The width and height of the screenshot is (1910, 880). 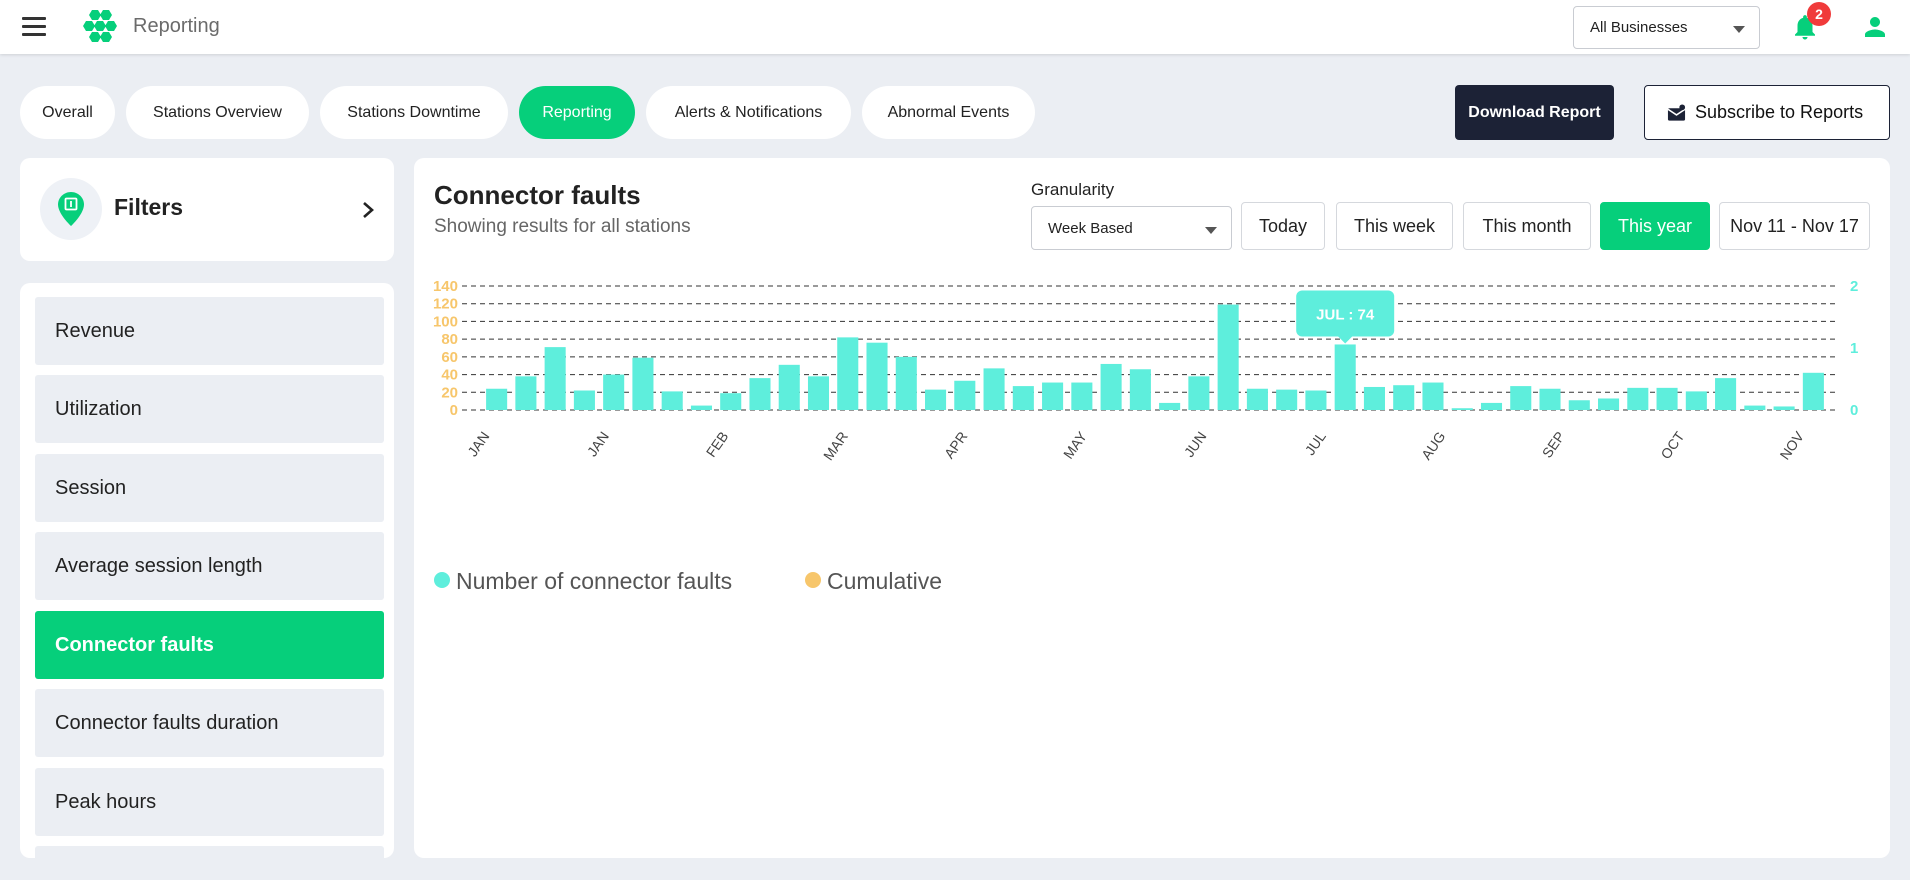 What do you see at coordinates (1131, 228) in the screenshot?
I see `granularity-select: Week Based` at bounding box center [1131, 228].